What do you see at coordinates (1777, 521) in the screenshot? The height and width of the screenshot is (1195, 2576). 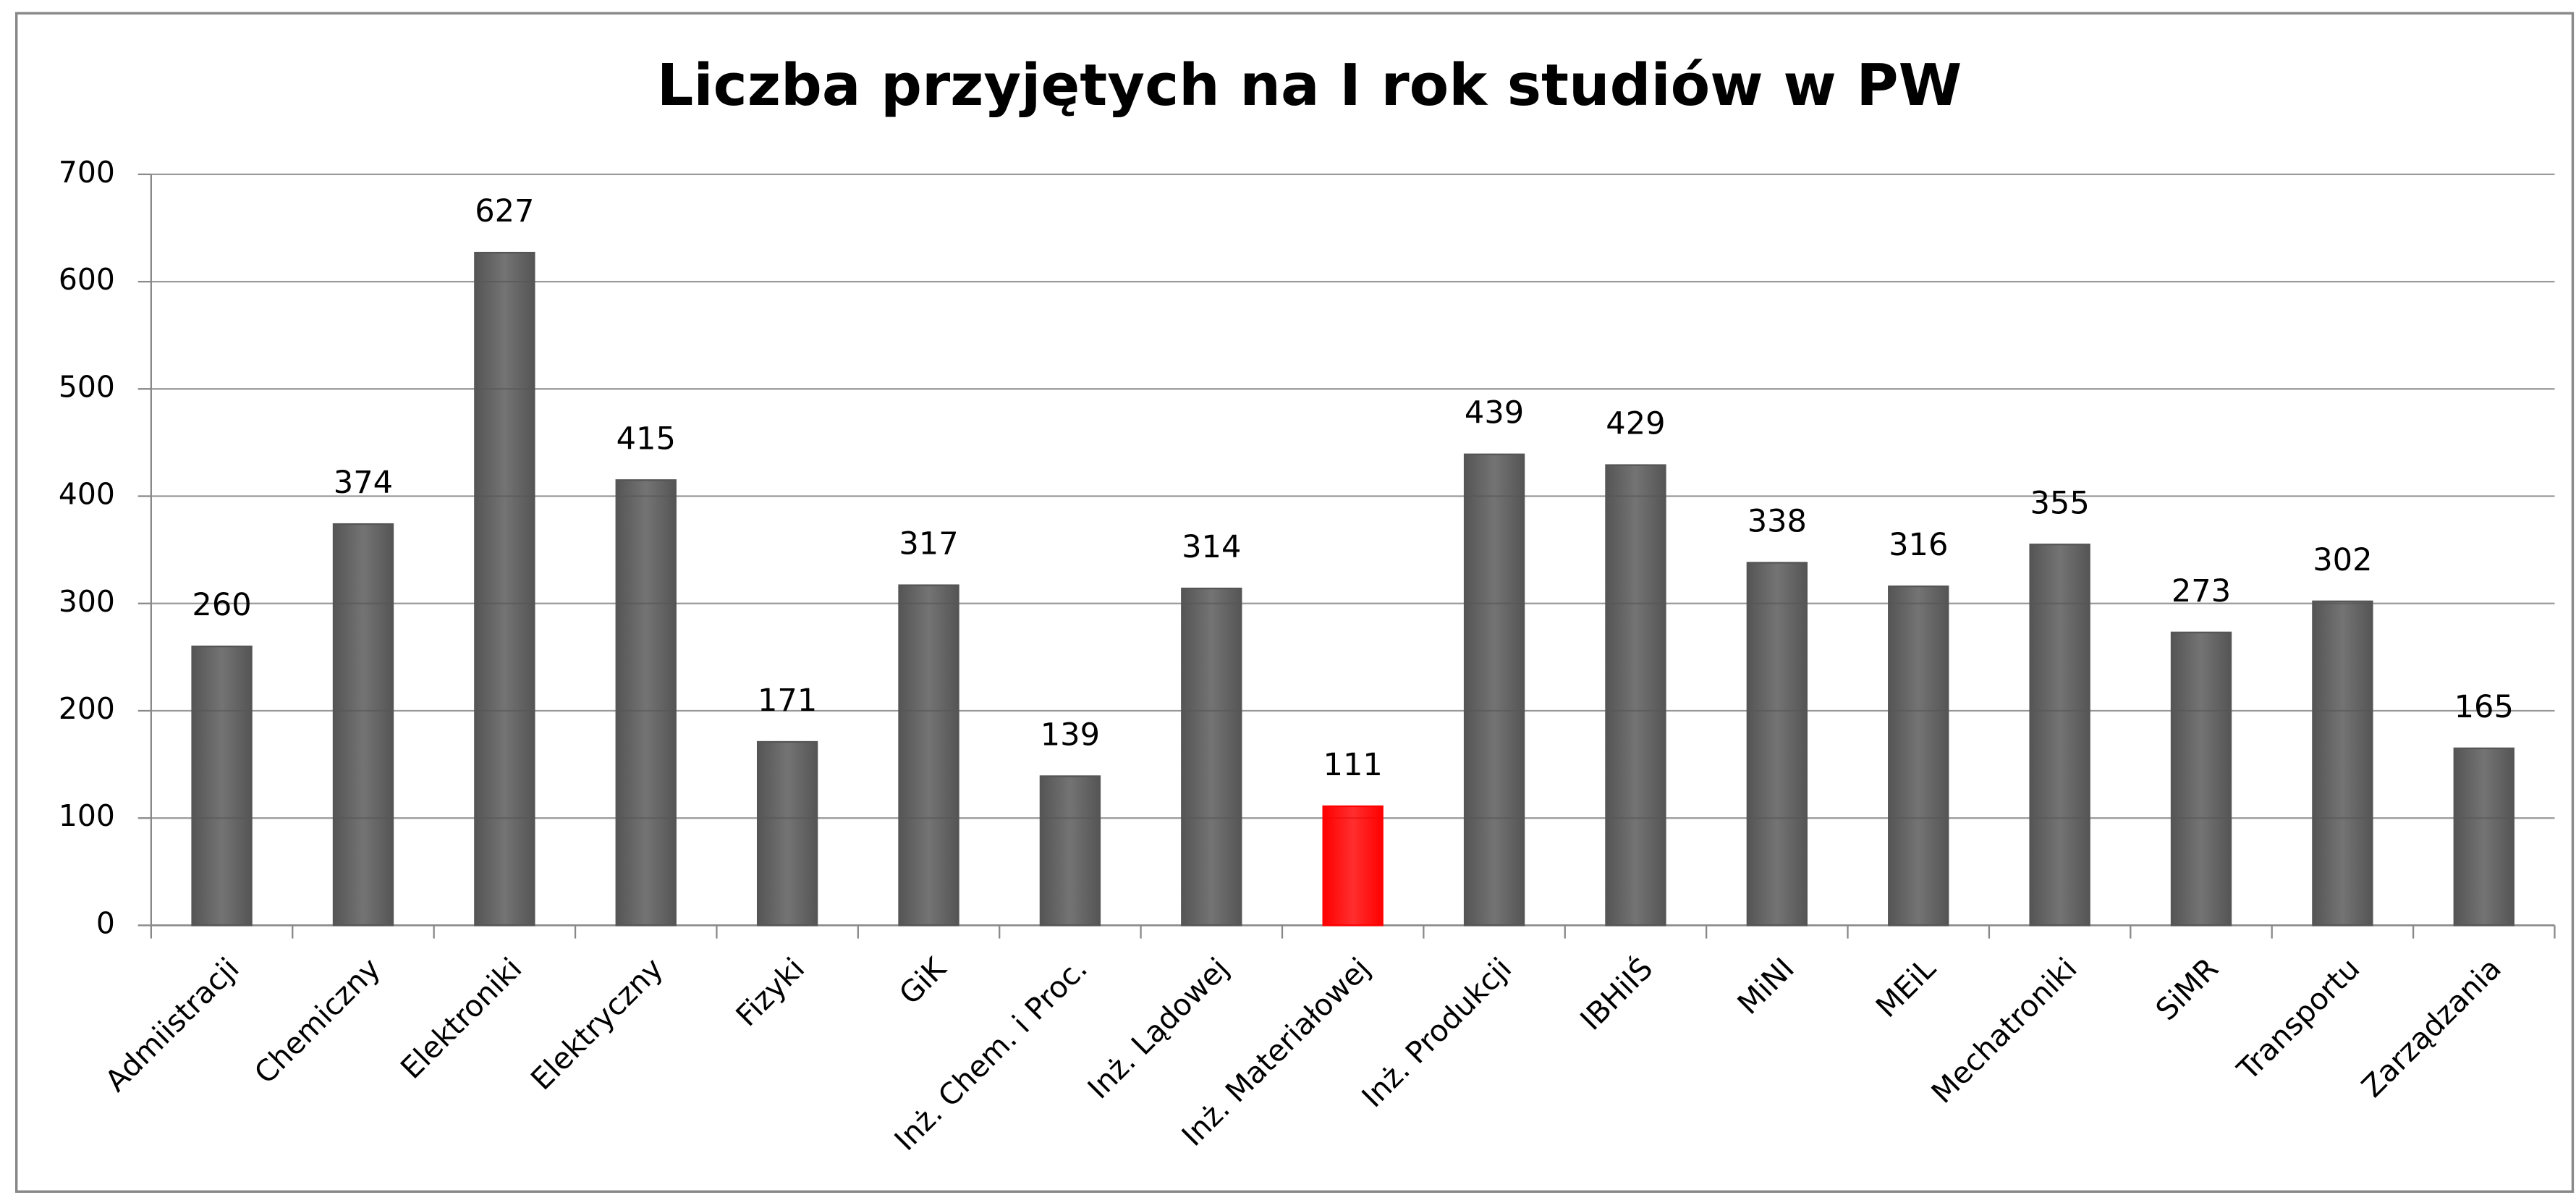 I see `data-label: 338` at bounding box center [1777, 521].